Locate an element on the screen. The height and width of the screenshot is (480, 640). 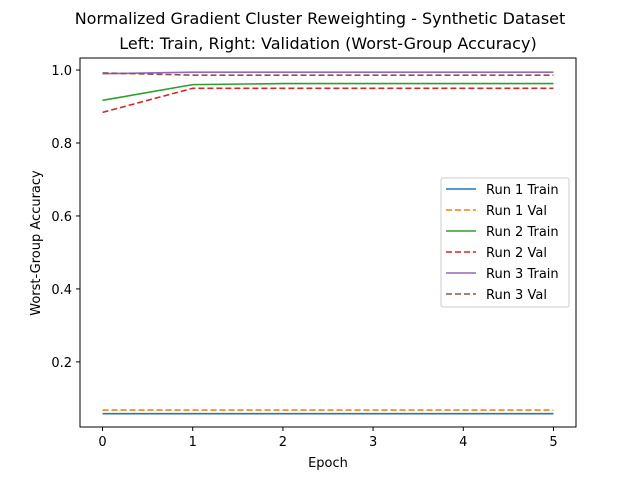
y-tick-label: 0.2 is located at coordinates (61, 363).